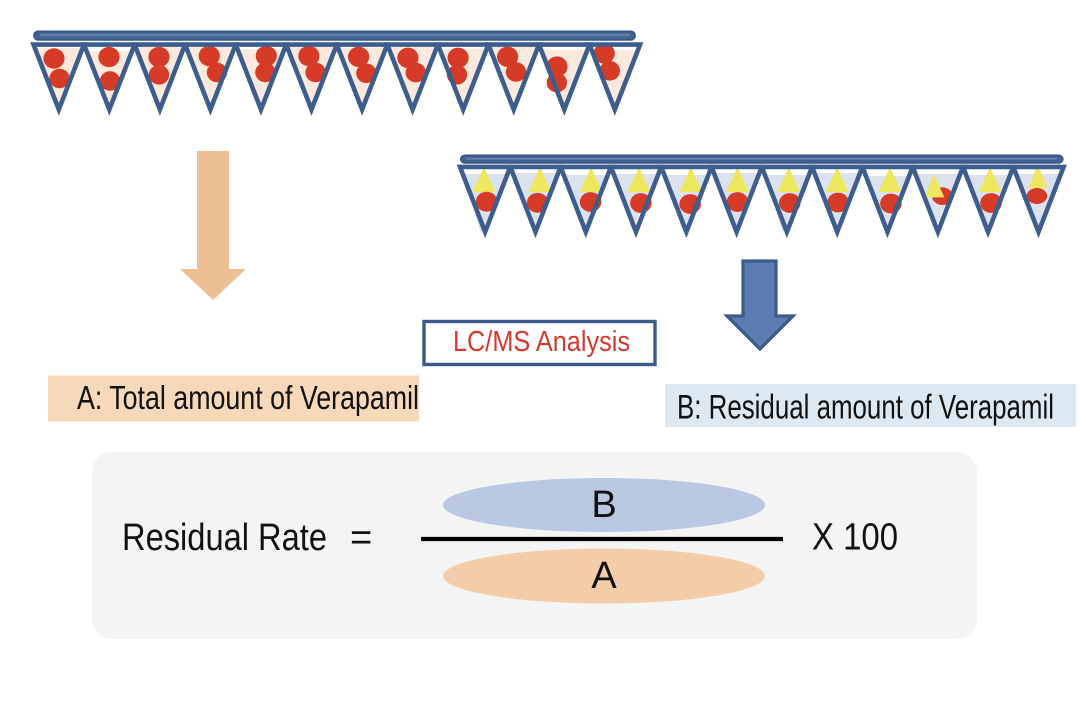 The image size is (1086, 721). I want to click on svg-text: Residual Rate, so click(224, 538).